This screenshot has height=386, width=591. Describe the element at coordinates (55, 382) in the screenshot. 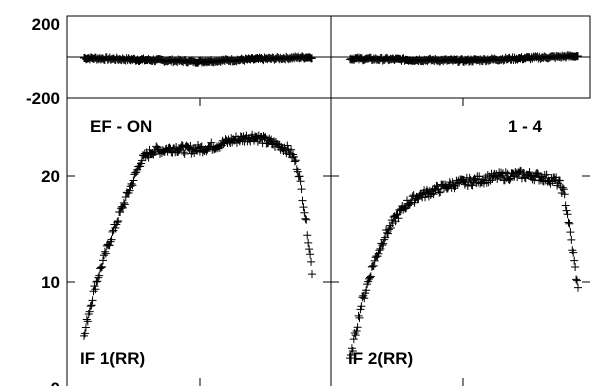

I see `tick-label-amp-0: 0` at that location.